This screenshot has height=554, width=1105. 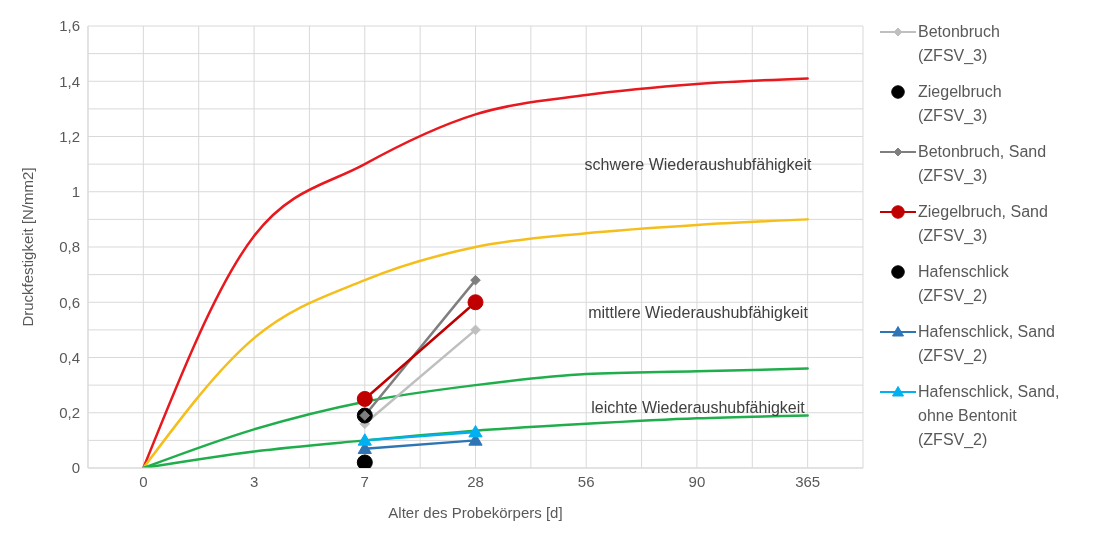 What do you see at coordinates (586, 481) in the screenshot?
I see `x-tick-label: 56` at bounding box center [586, 481].